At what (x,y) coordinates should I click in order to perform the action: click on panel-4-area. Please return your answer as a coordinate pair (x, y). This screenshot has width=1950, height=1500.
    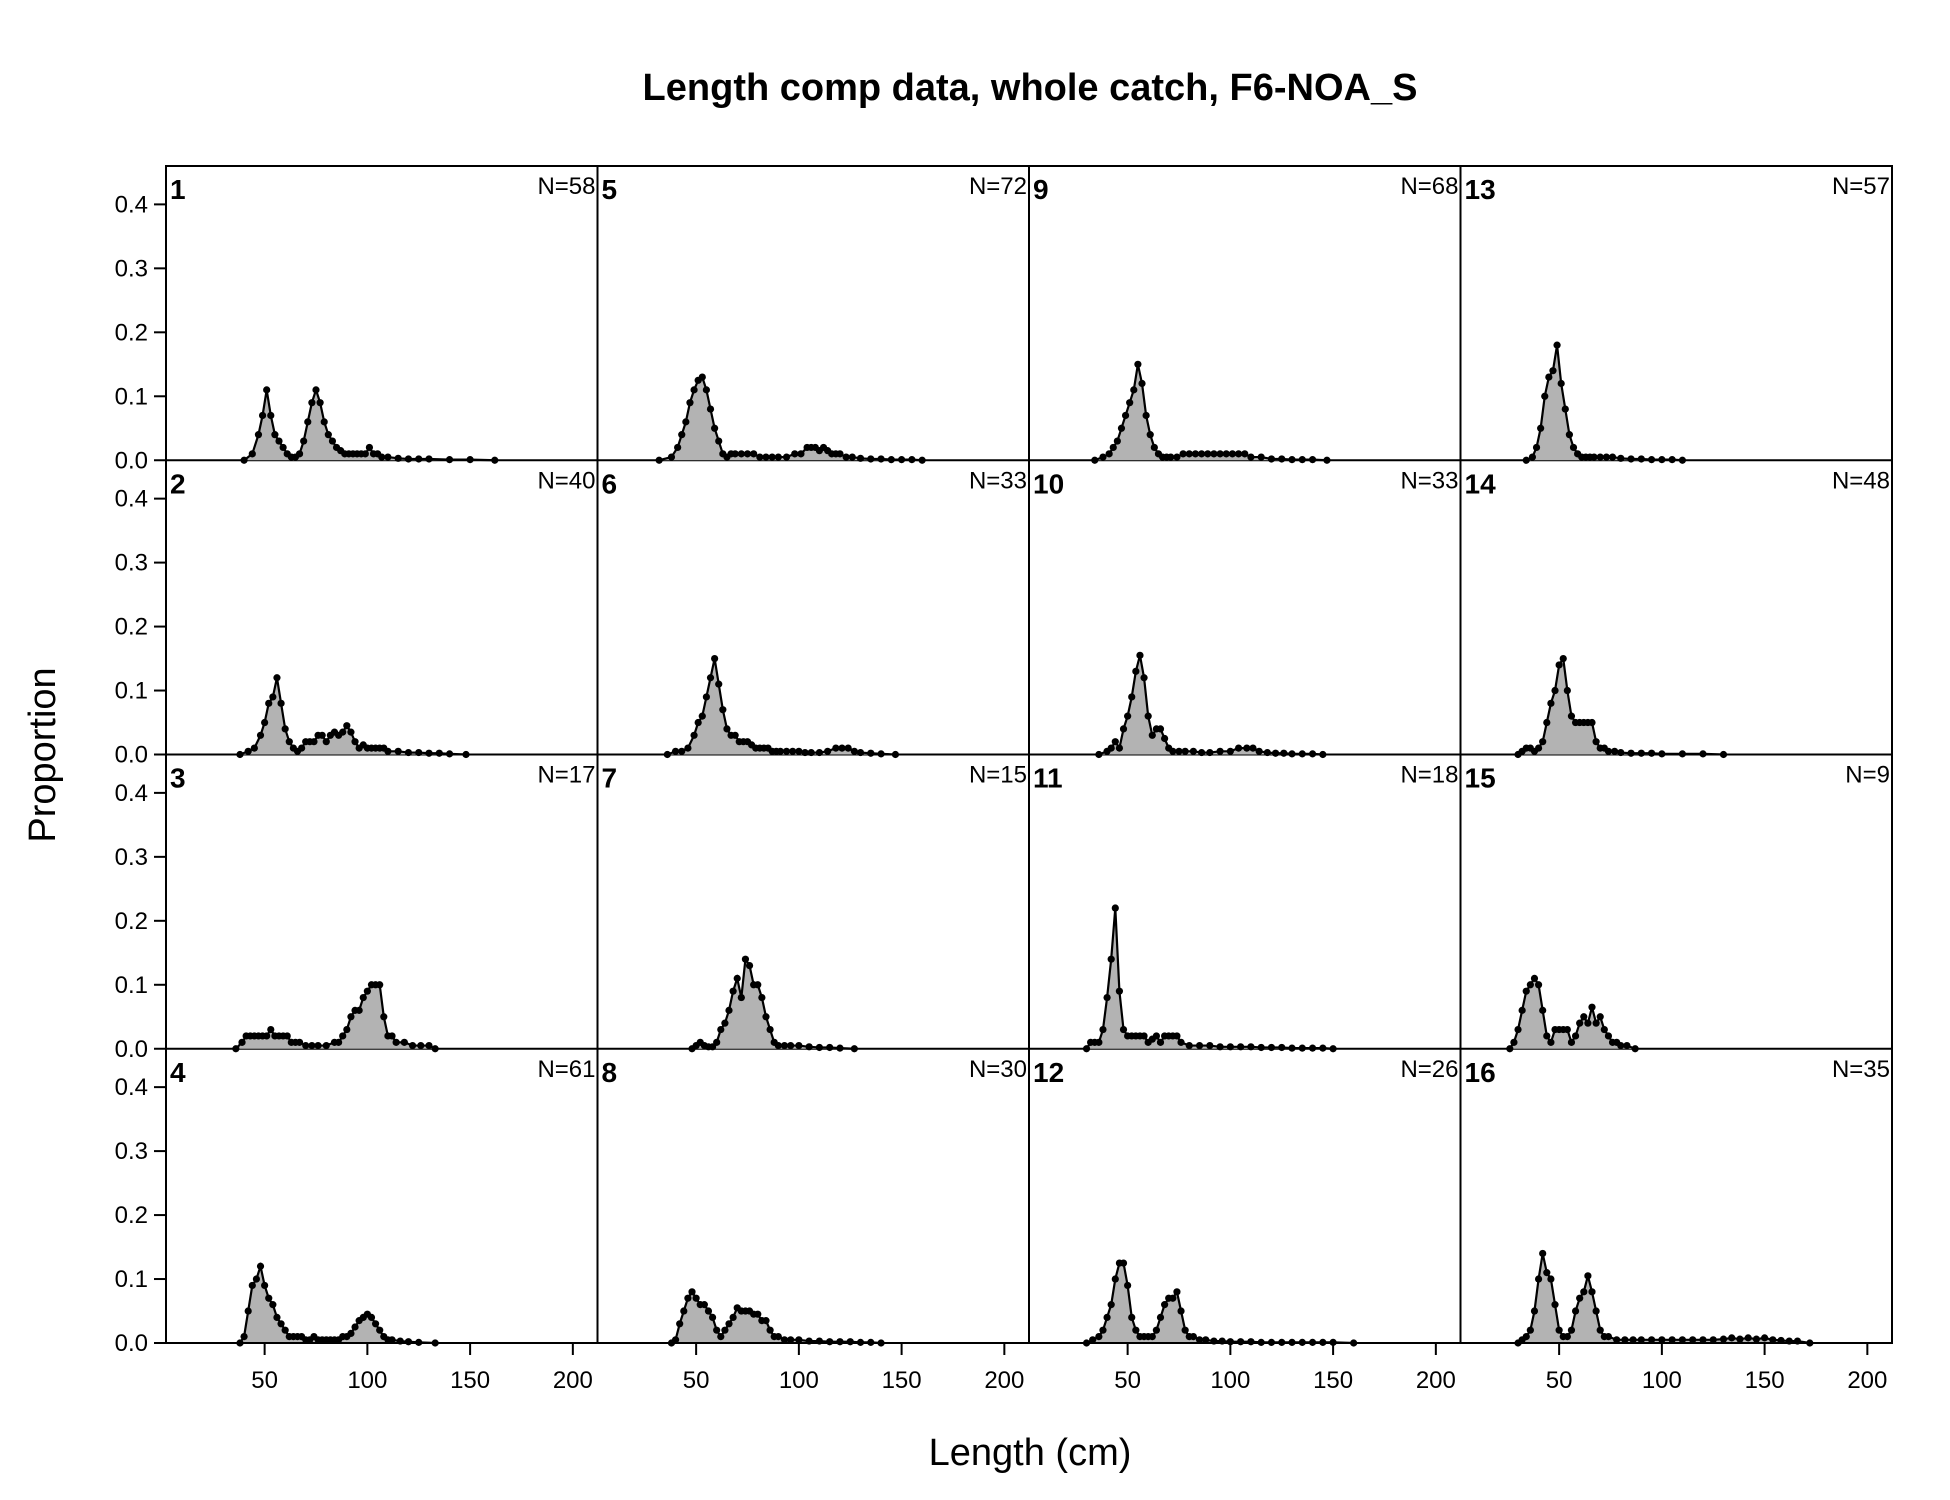
    Looking at the image, I should click on (337, 1304).